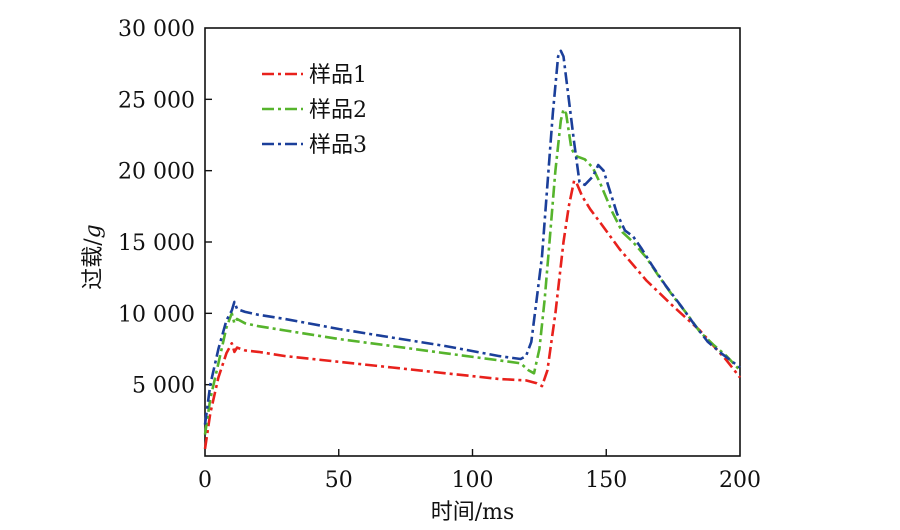  I want to click on y-axis-label: 过载/g, so click(93, 257).